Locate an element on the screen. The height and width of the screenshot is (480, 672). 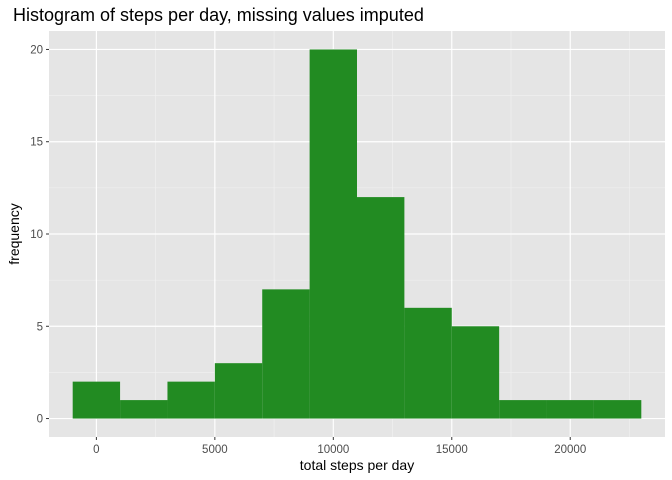
y-tick-label: 10 is located at coordinates (36, 235).